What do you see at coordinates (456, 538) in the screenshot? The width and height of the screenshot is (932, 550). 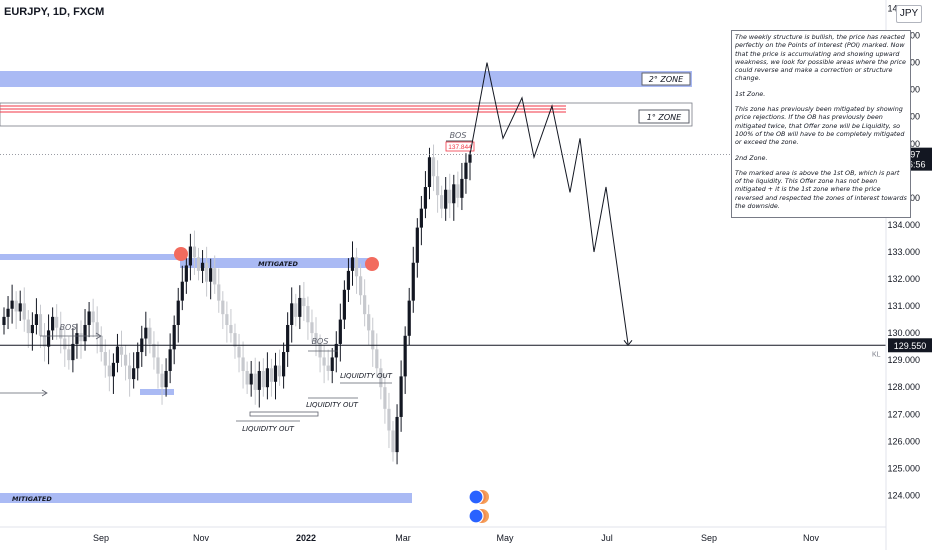 I see `time-axis: Sep Nov 2022 Mar May Jul Sep Nov` at bounding box center [456, 538].